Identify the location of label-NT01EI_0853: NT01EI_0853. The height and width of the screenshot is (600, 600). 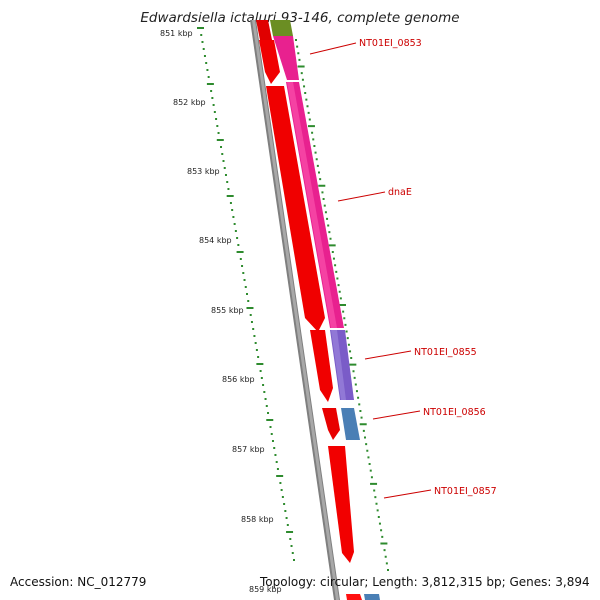
(390, 43).